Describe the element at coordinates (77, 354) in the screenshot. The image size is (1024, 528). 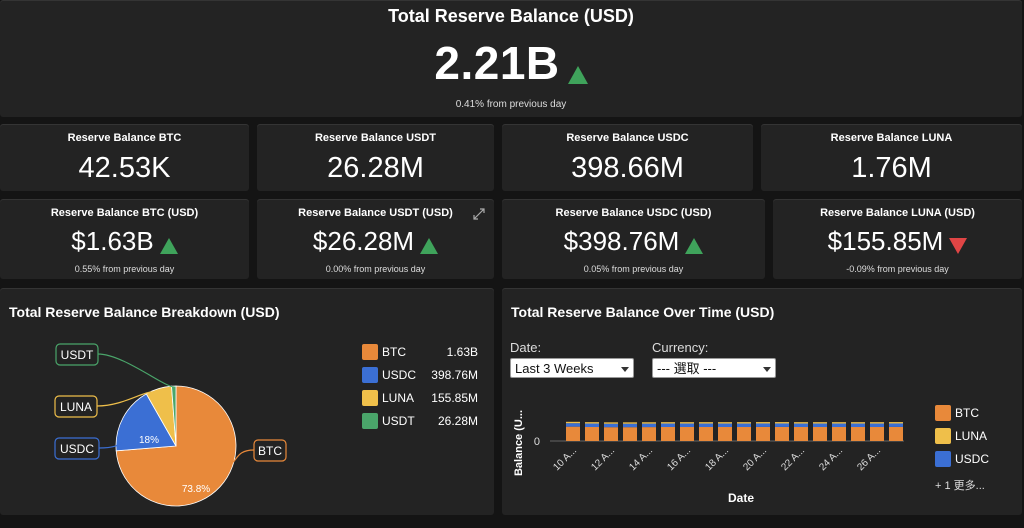
I see `pie-callout-box-usdt` at that location.